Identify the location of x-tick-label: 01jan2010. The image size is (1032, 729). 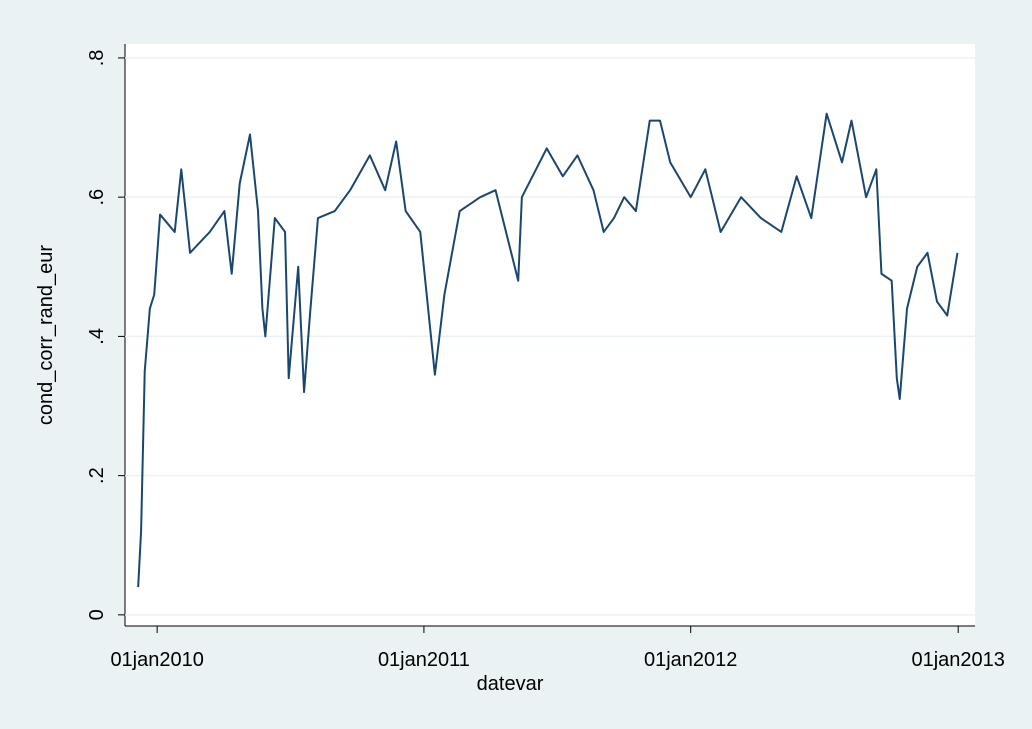
(156, 660).